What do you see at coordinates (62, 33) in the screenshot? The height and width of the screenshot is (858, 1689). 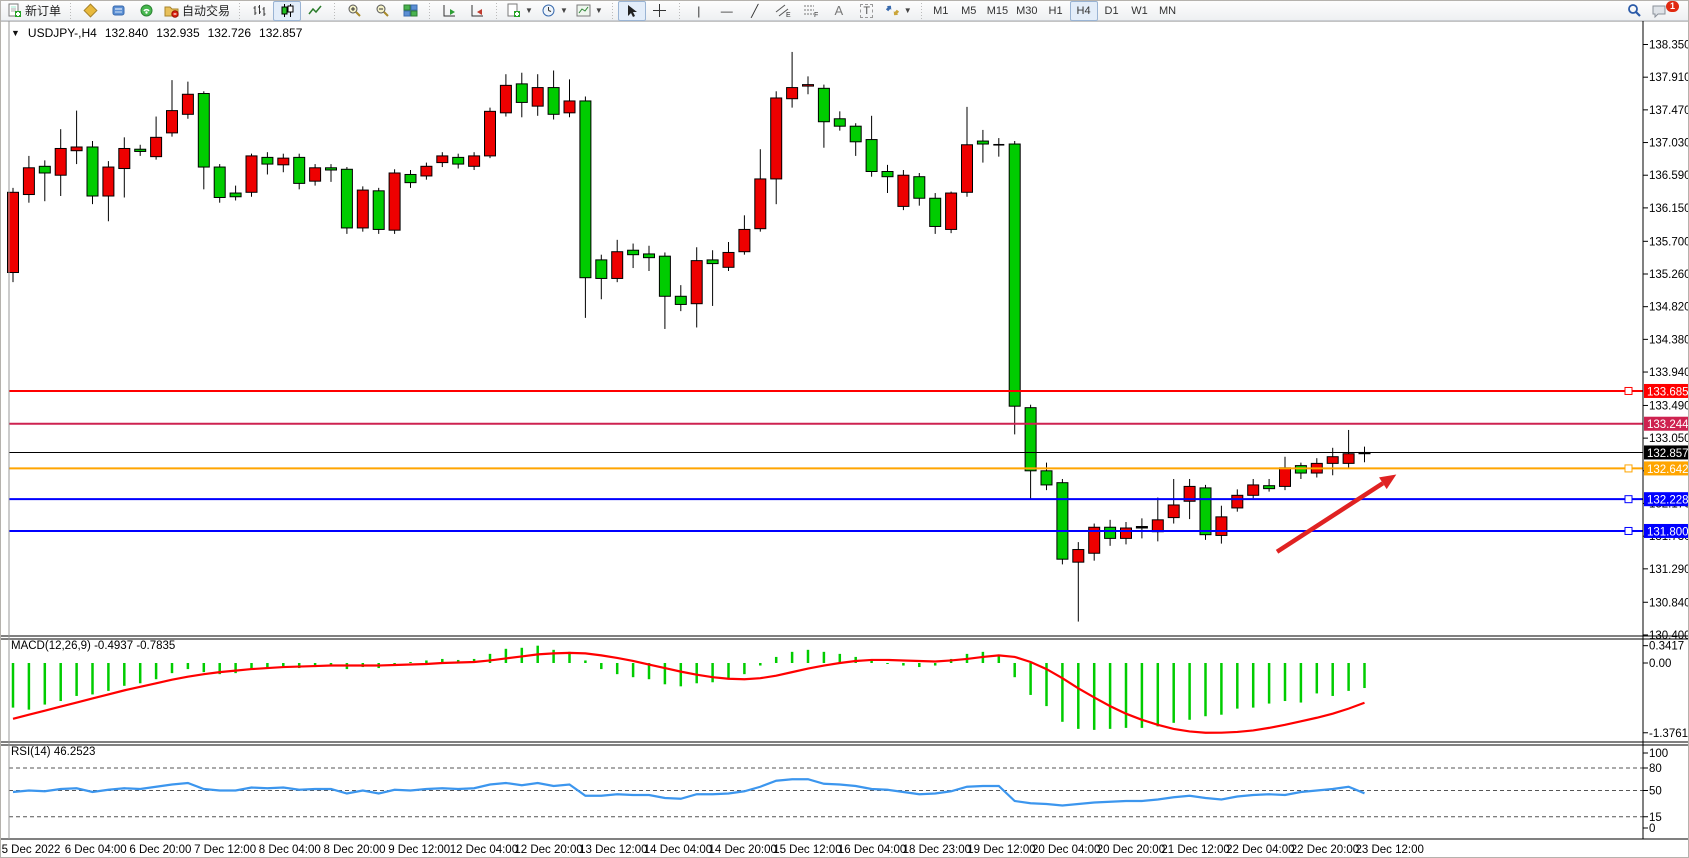 I see `chart-symbol-period: USDJPY-,H4` at bounding box center [62, 33].